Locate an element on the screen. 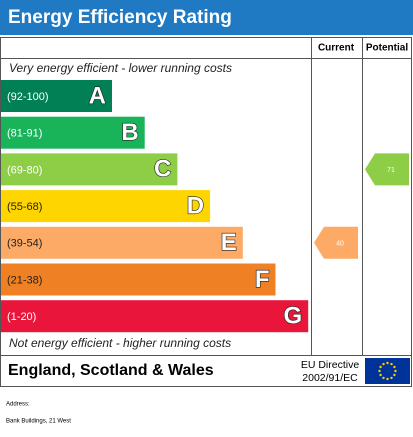  band-letter: B is located at coordinates (129, 132).